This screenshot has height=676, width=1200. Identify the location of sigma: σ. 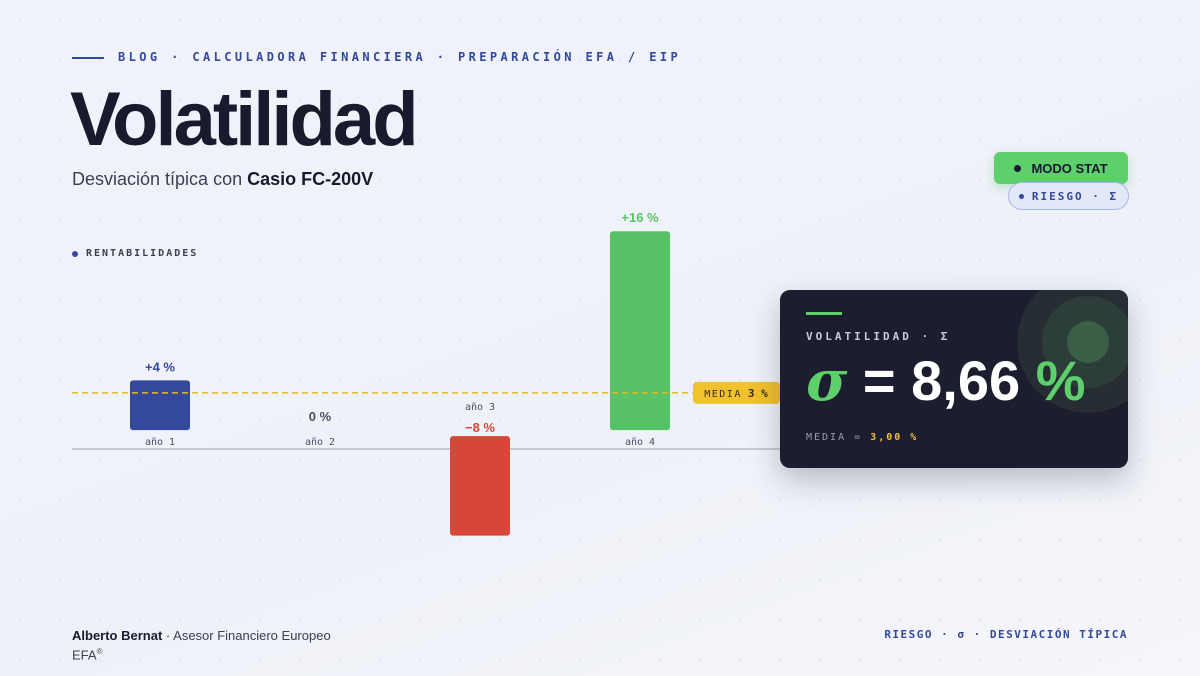
(827, 381).